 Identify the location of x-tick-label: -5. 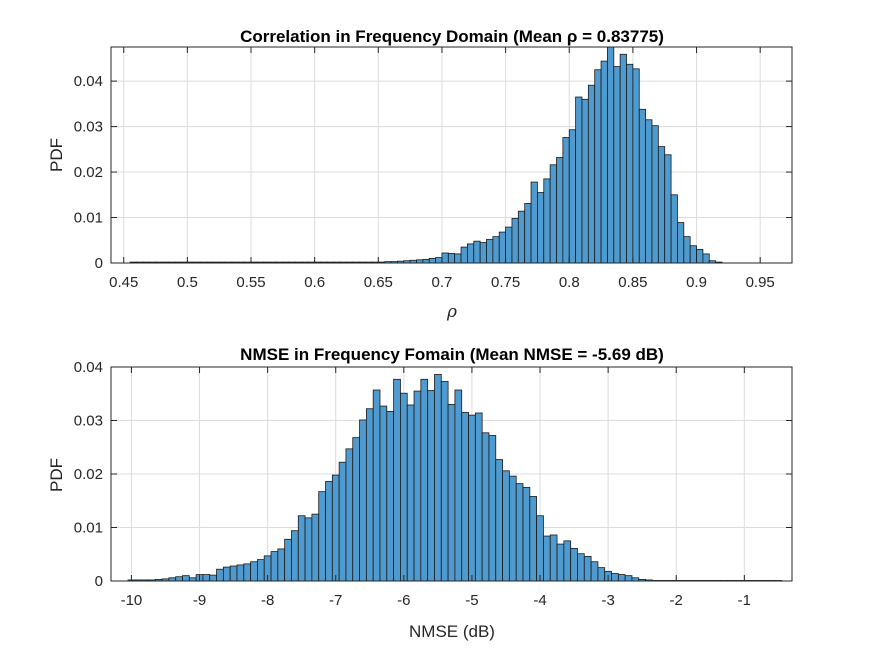
(471, 600).